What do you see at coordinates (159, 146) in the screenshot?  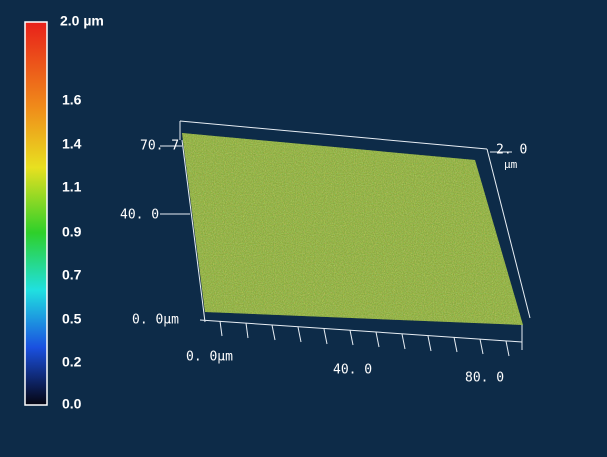 I see `y-label: 70. 7` at bounding box center [159, 146].